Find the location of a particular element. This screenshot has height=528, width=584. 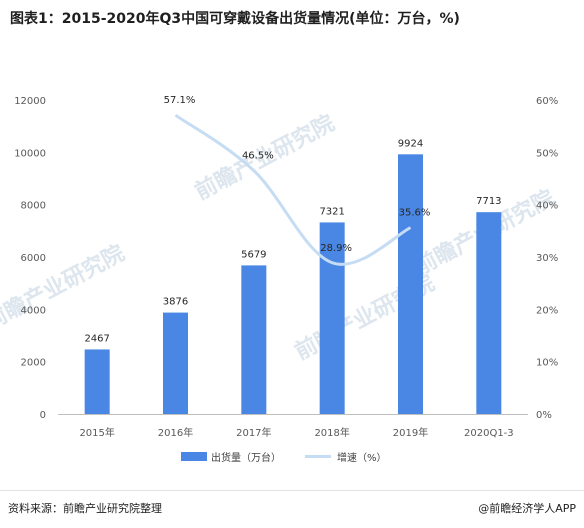

legend-bar-swatch is located at coordinates (194, 456).